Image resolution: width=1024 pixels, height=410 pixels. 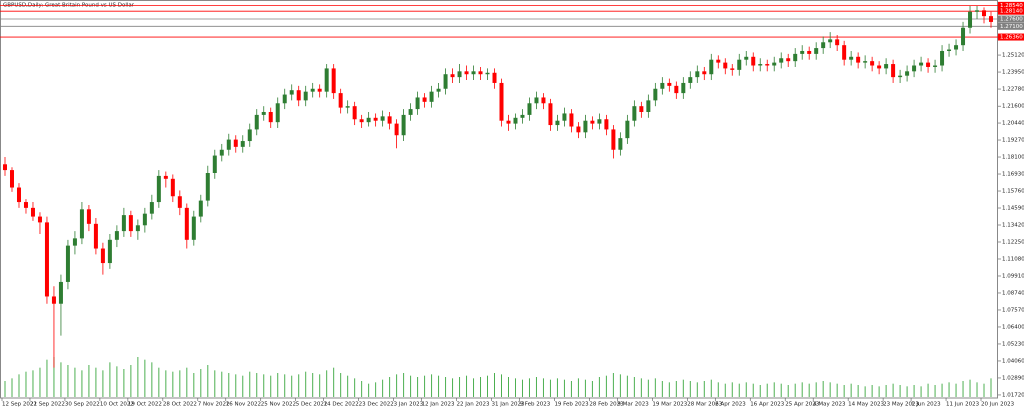 What do you see at coordinates (376, 405) in the screenshot?
I see `x-tick-label: 23 Dec 2022` at bounding box center [376, 405].